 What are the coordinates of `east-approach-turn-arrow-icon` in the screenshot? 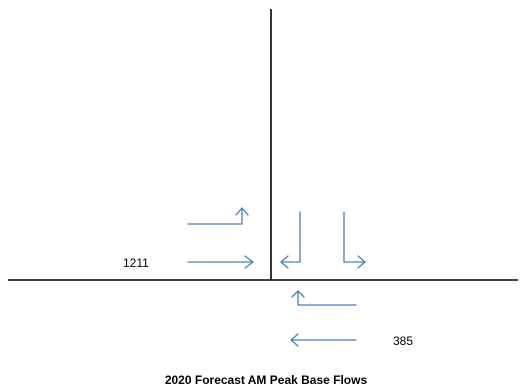 It's located at (324, 298).